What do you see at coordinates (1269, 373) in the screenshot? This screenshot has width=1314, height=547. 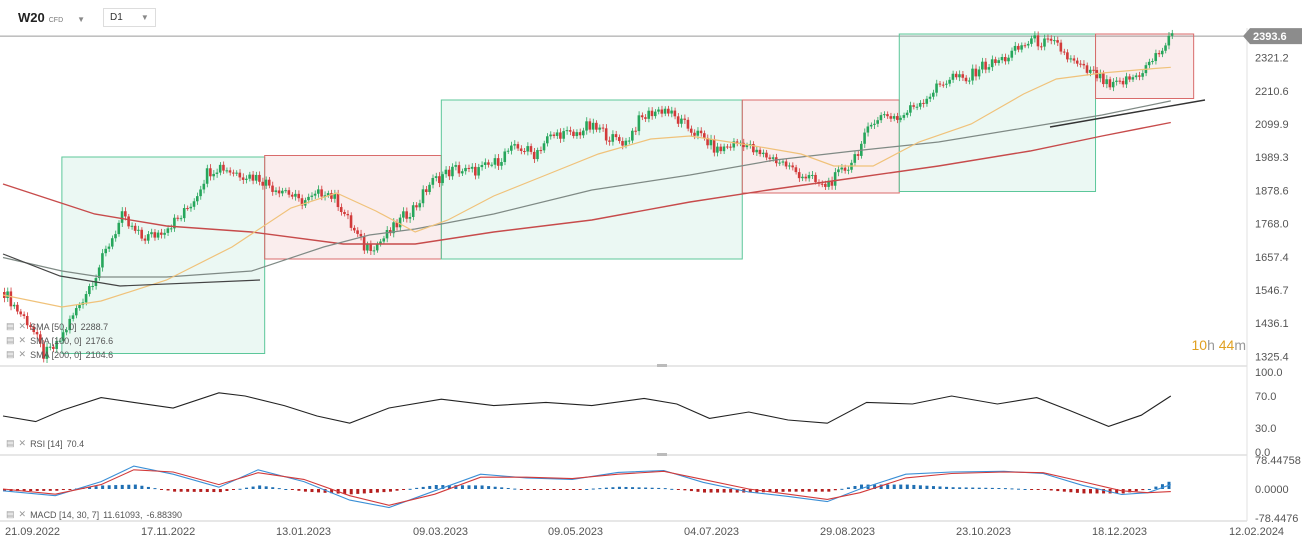 I see `rsi-tick-label: 100.0` at bounding box center [1269, 373].